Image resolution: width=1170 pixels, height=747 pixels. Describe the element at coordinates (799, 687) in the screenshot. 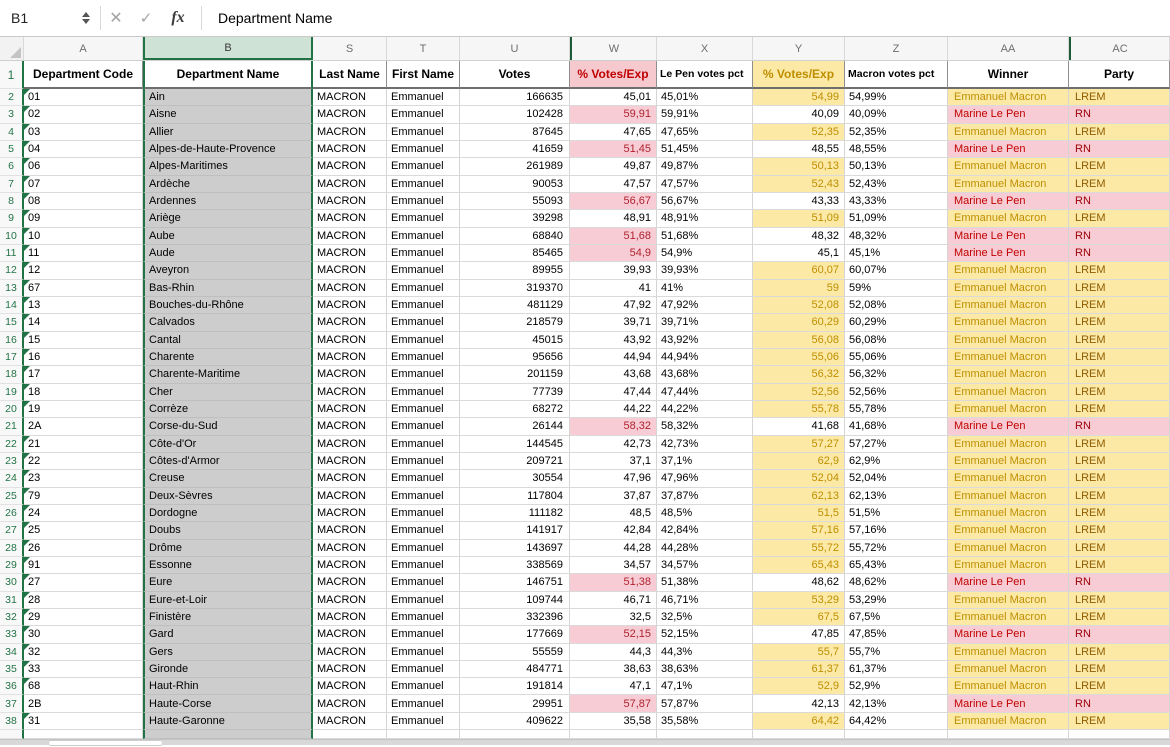

I see `cell-macron-votes-exp: 52,9` at that location.